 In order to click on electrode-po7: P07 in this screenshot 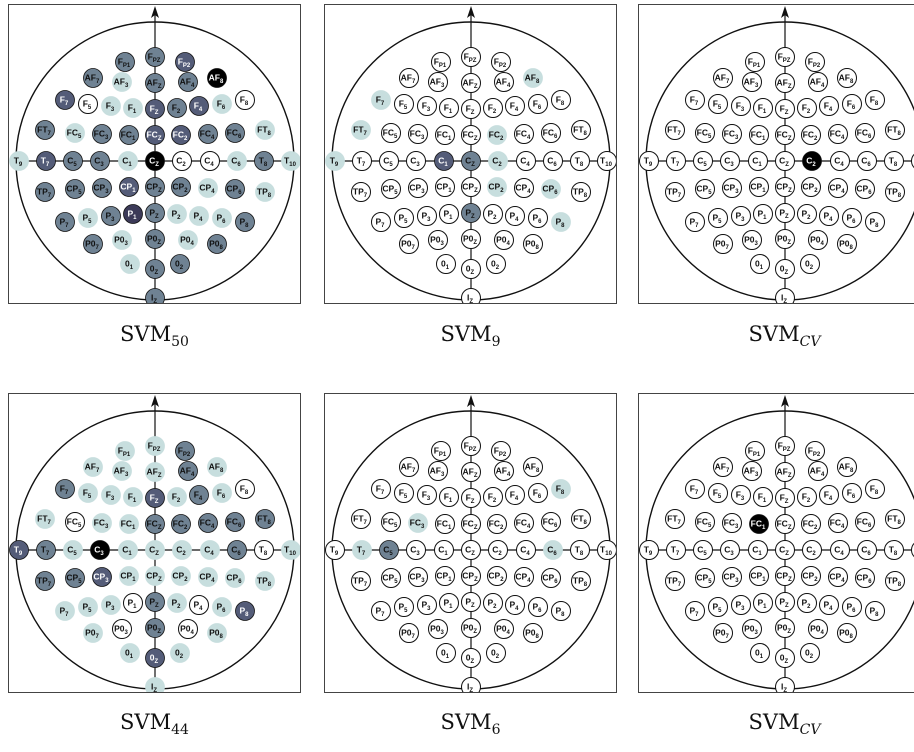, I will do `click(409, 244)`.